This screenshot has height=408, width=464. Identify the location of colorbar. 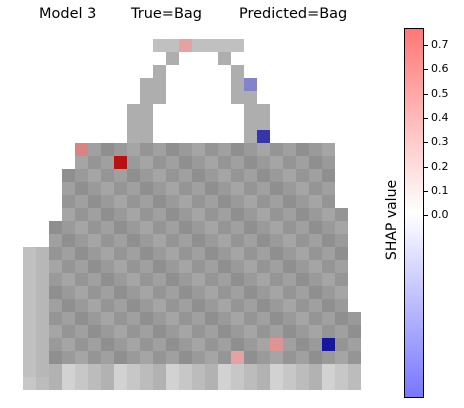
(414, 213).